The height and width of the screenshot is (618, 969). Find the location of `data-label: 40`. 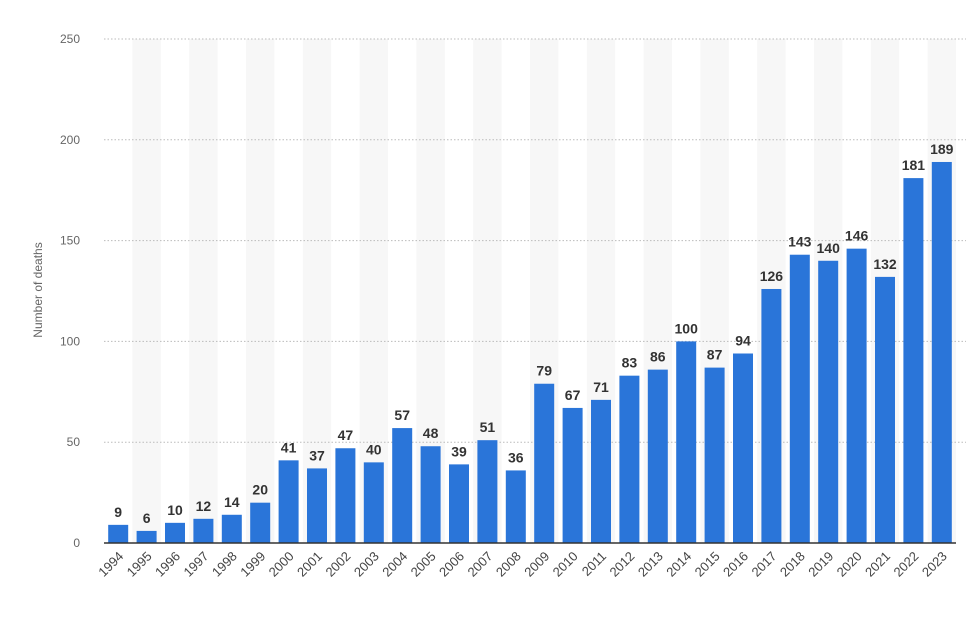

data-label: 40 is located at coordinates (374, 449).